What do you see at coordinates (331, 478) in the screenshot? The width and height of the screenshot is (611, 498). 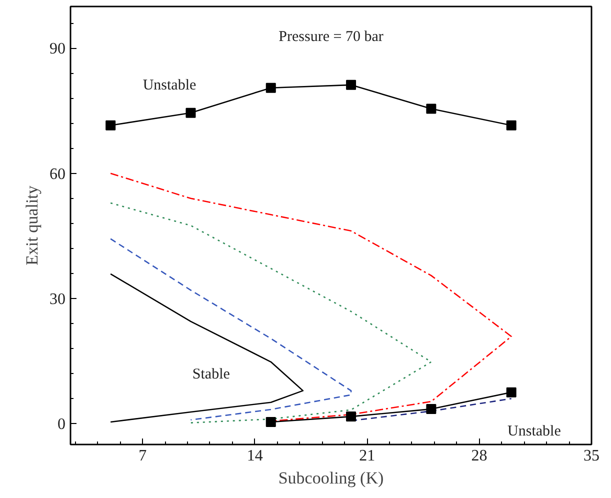 I see `x-axis-title: Subcooling (K)` at bounding box center [331, 478].